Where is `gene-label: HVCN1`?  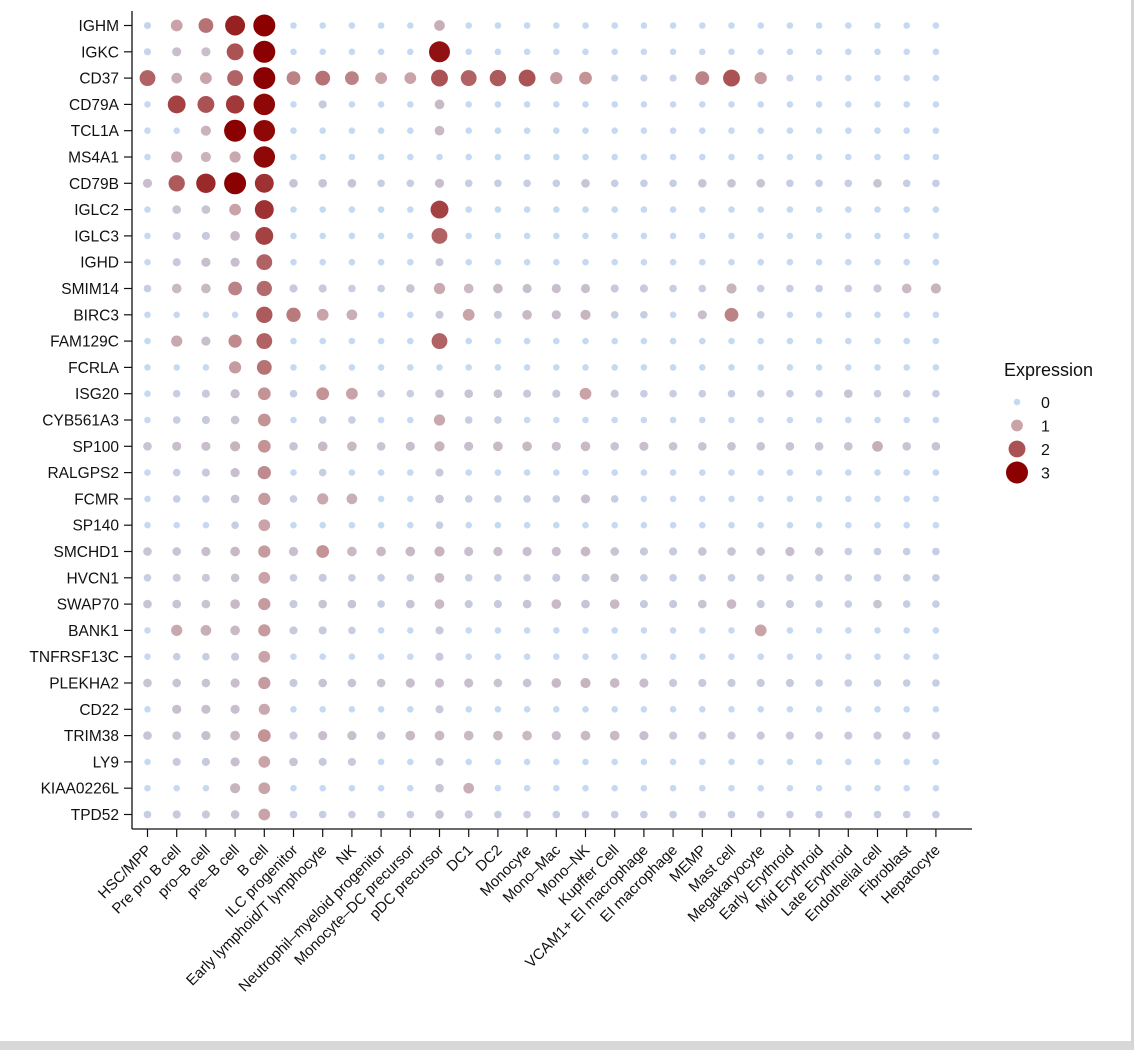
gene-label: HVCN1 is located at coordinates (92, 578).